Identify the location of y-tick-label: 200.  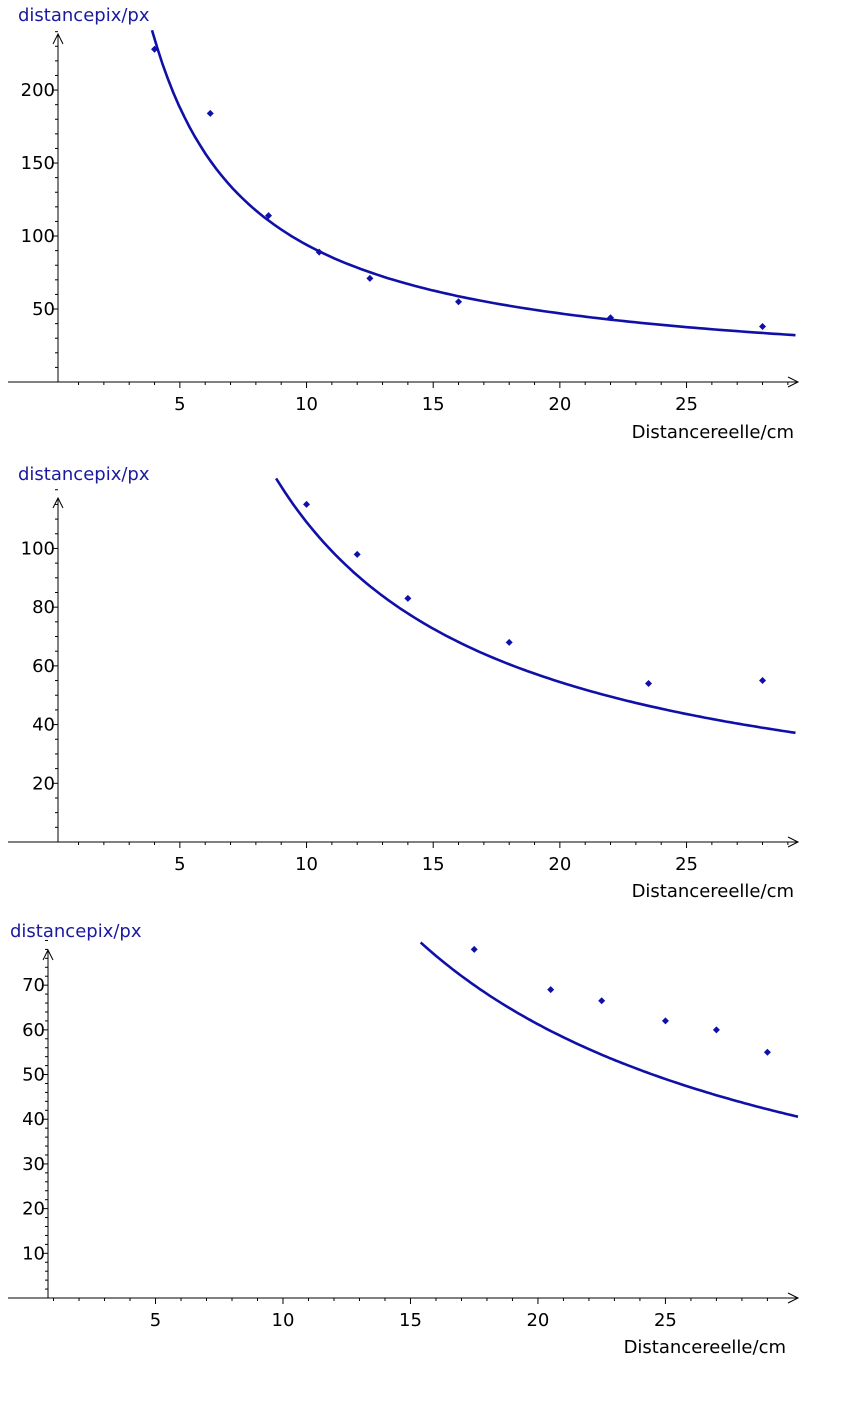
(38, 90).